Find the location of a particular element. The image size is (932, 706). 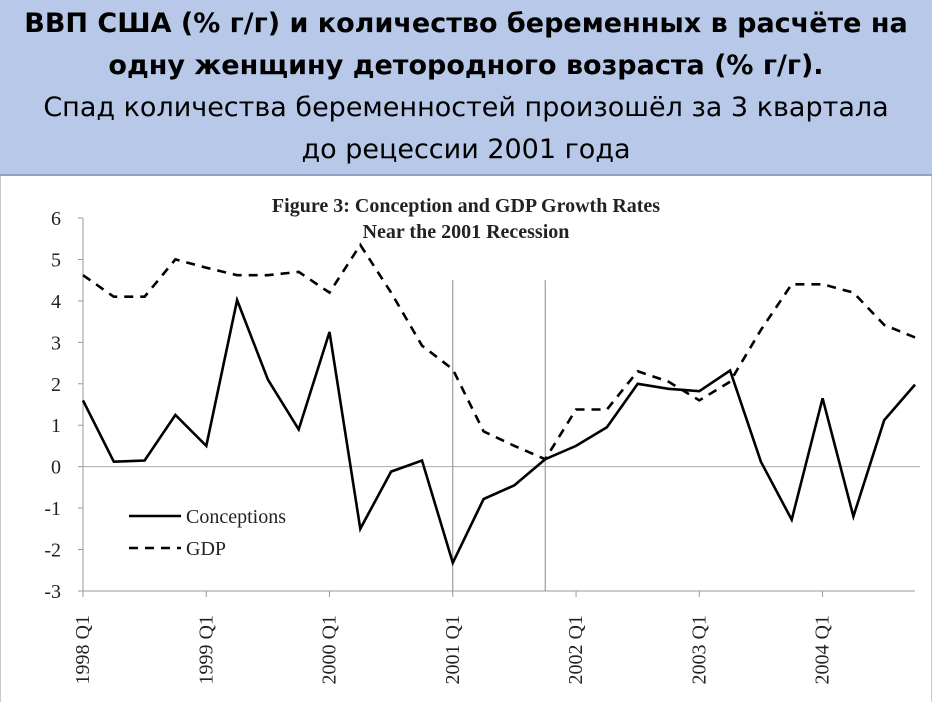

recession-markers is located at coordinates (499, 435).